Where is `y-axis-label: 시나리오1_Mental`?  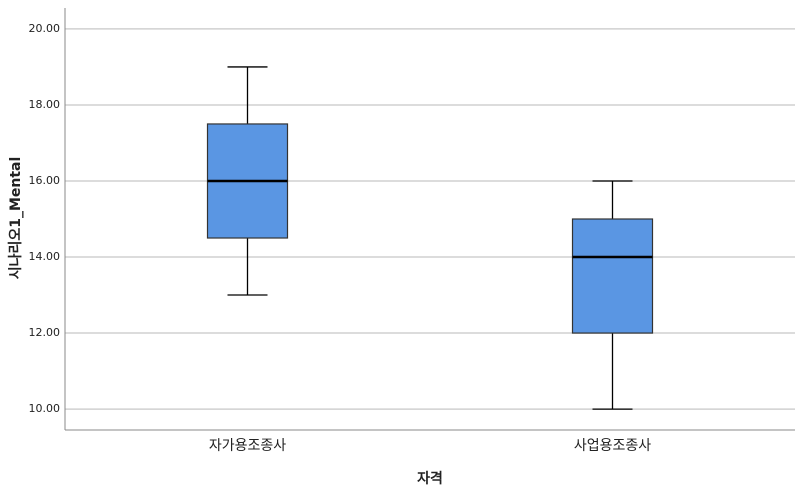
y-axis-label: 시나리오1_Mental is located at coordinates (16, 218).